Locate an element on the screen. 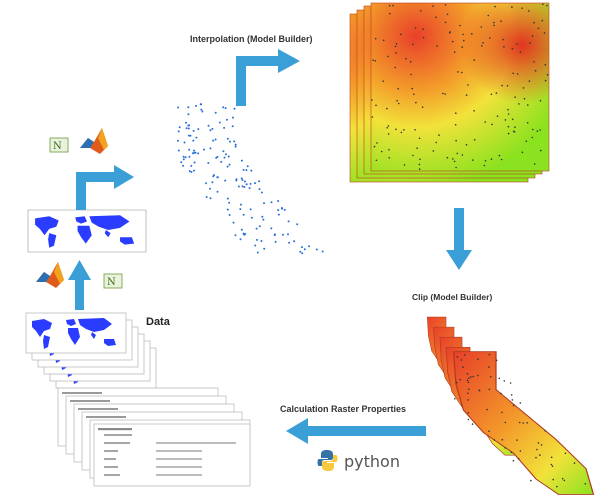 Image resolution: width=608 pixels, height=498 pixels. svg-text: N is located at coordinates (57, 146).